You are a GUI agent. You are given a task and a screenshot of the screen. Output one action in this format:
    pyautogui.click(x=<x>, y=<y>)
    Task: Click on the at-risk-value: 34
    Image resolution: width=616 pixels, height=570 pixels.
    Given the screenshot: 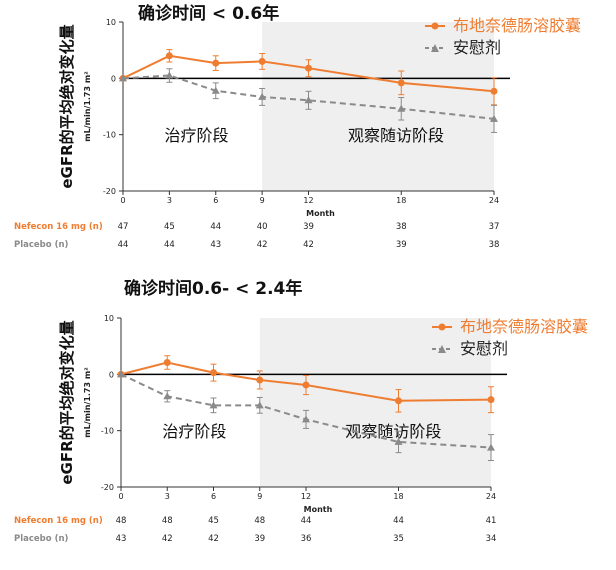 What is the action you would take?
    pyautogui.click(x=491, y=539)
    